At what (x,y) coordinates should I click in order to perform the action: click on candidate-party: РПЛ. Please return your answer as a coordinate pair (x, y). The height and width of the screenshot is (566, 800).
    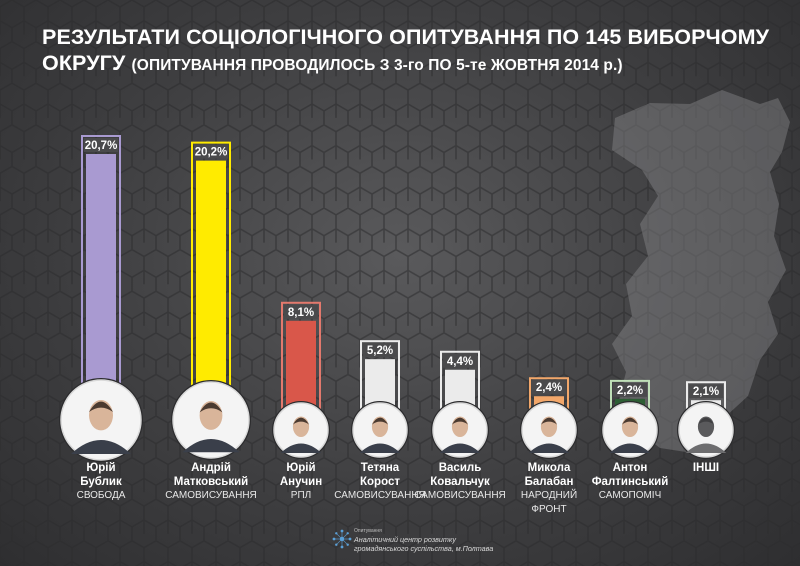
    Looking at the image, I should click on (301, 495).